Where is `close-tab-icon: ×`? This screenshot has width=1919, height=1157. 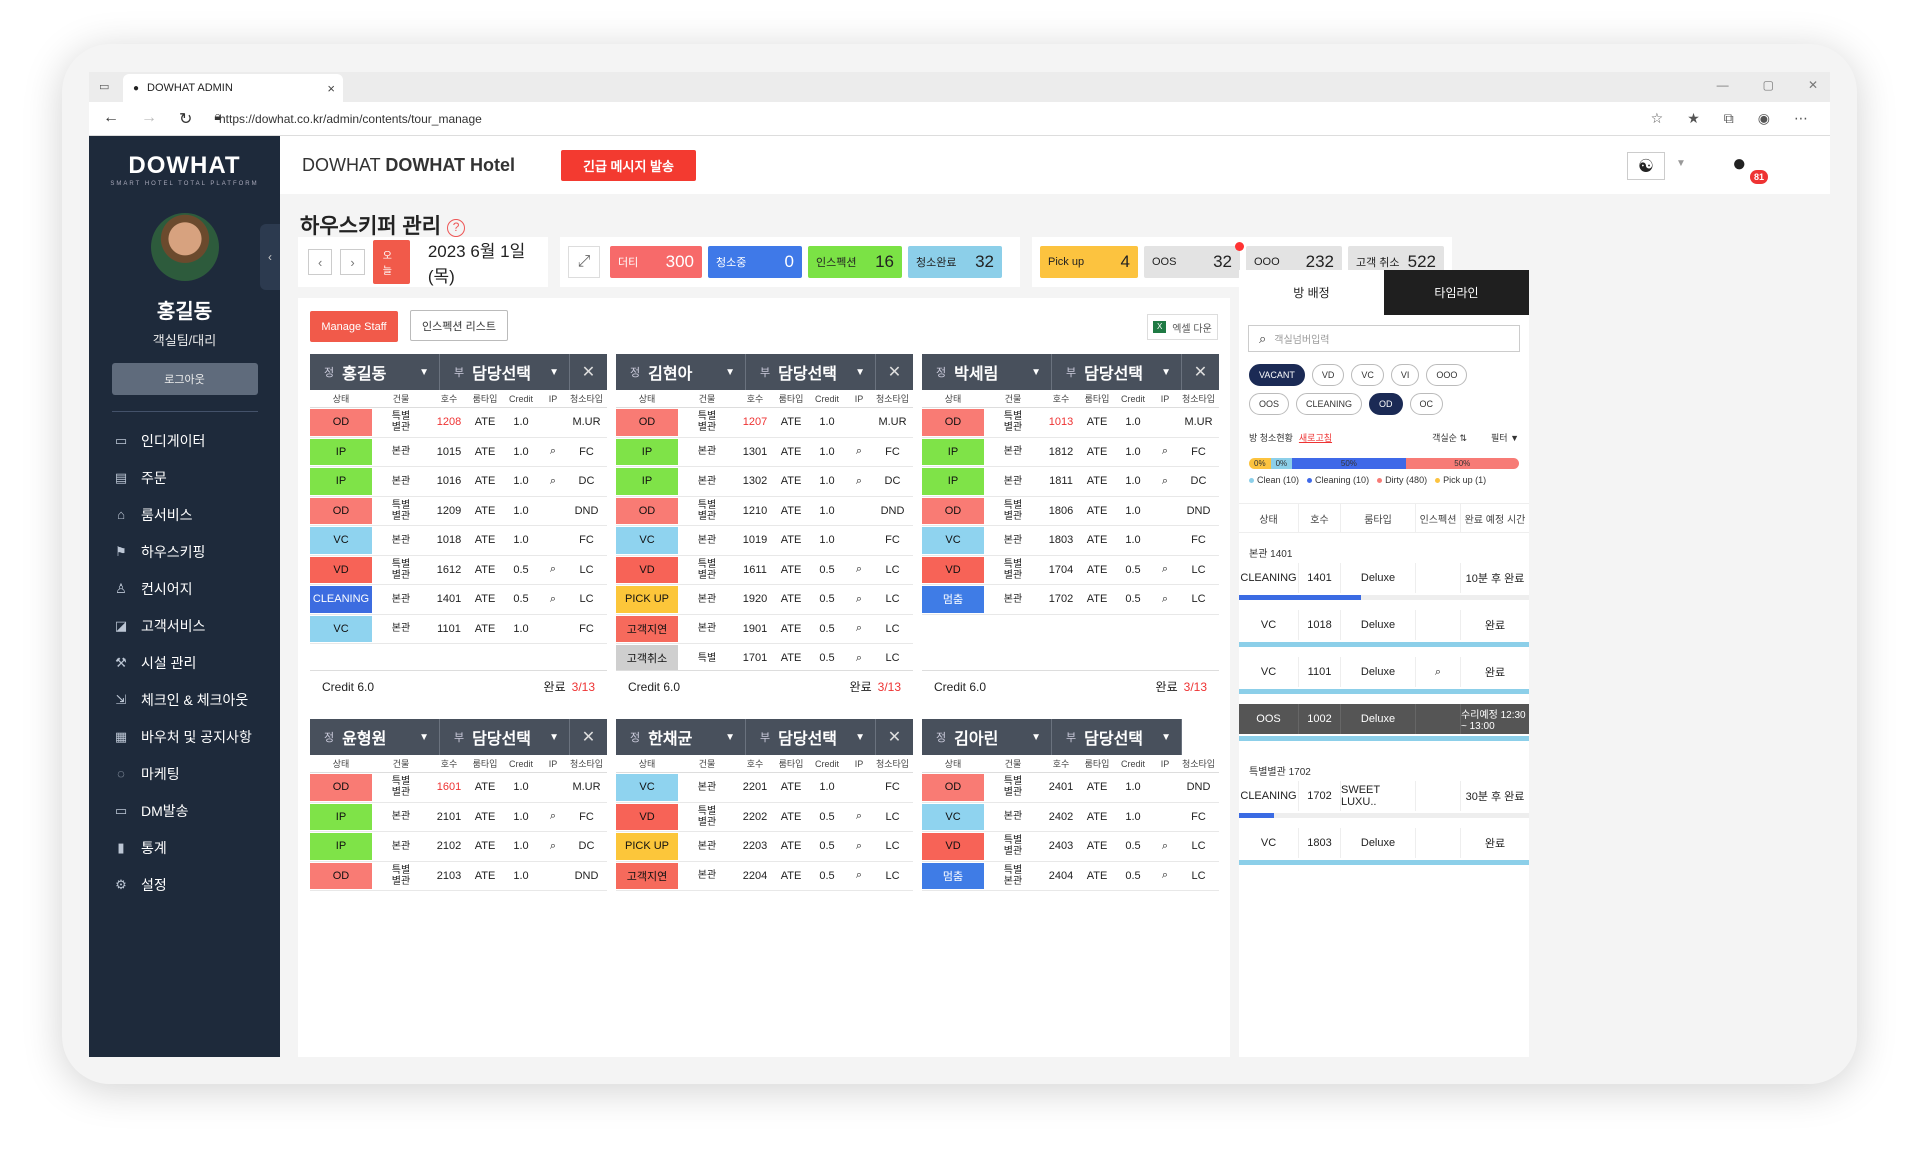
close-tab-icon: × is located at coordinates (331, 88).